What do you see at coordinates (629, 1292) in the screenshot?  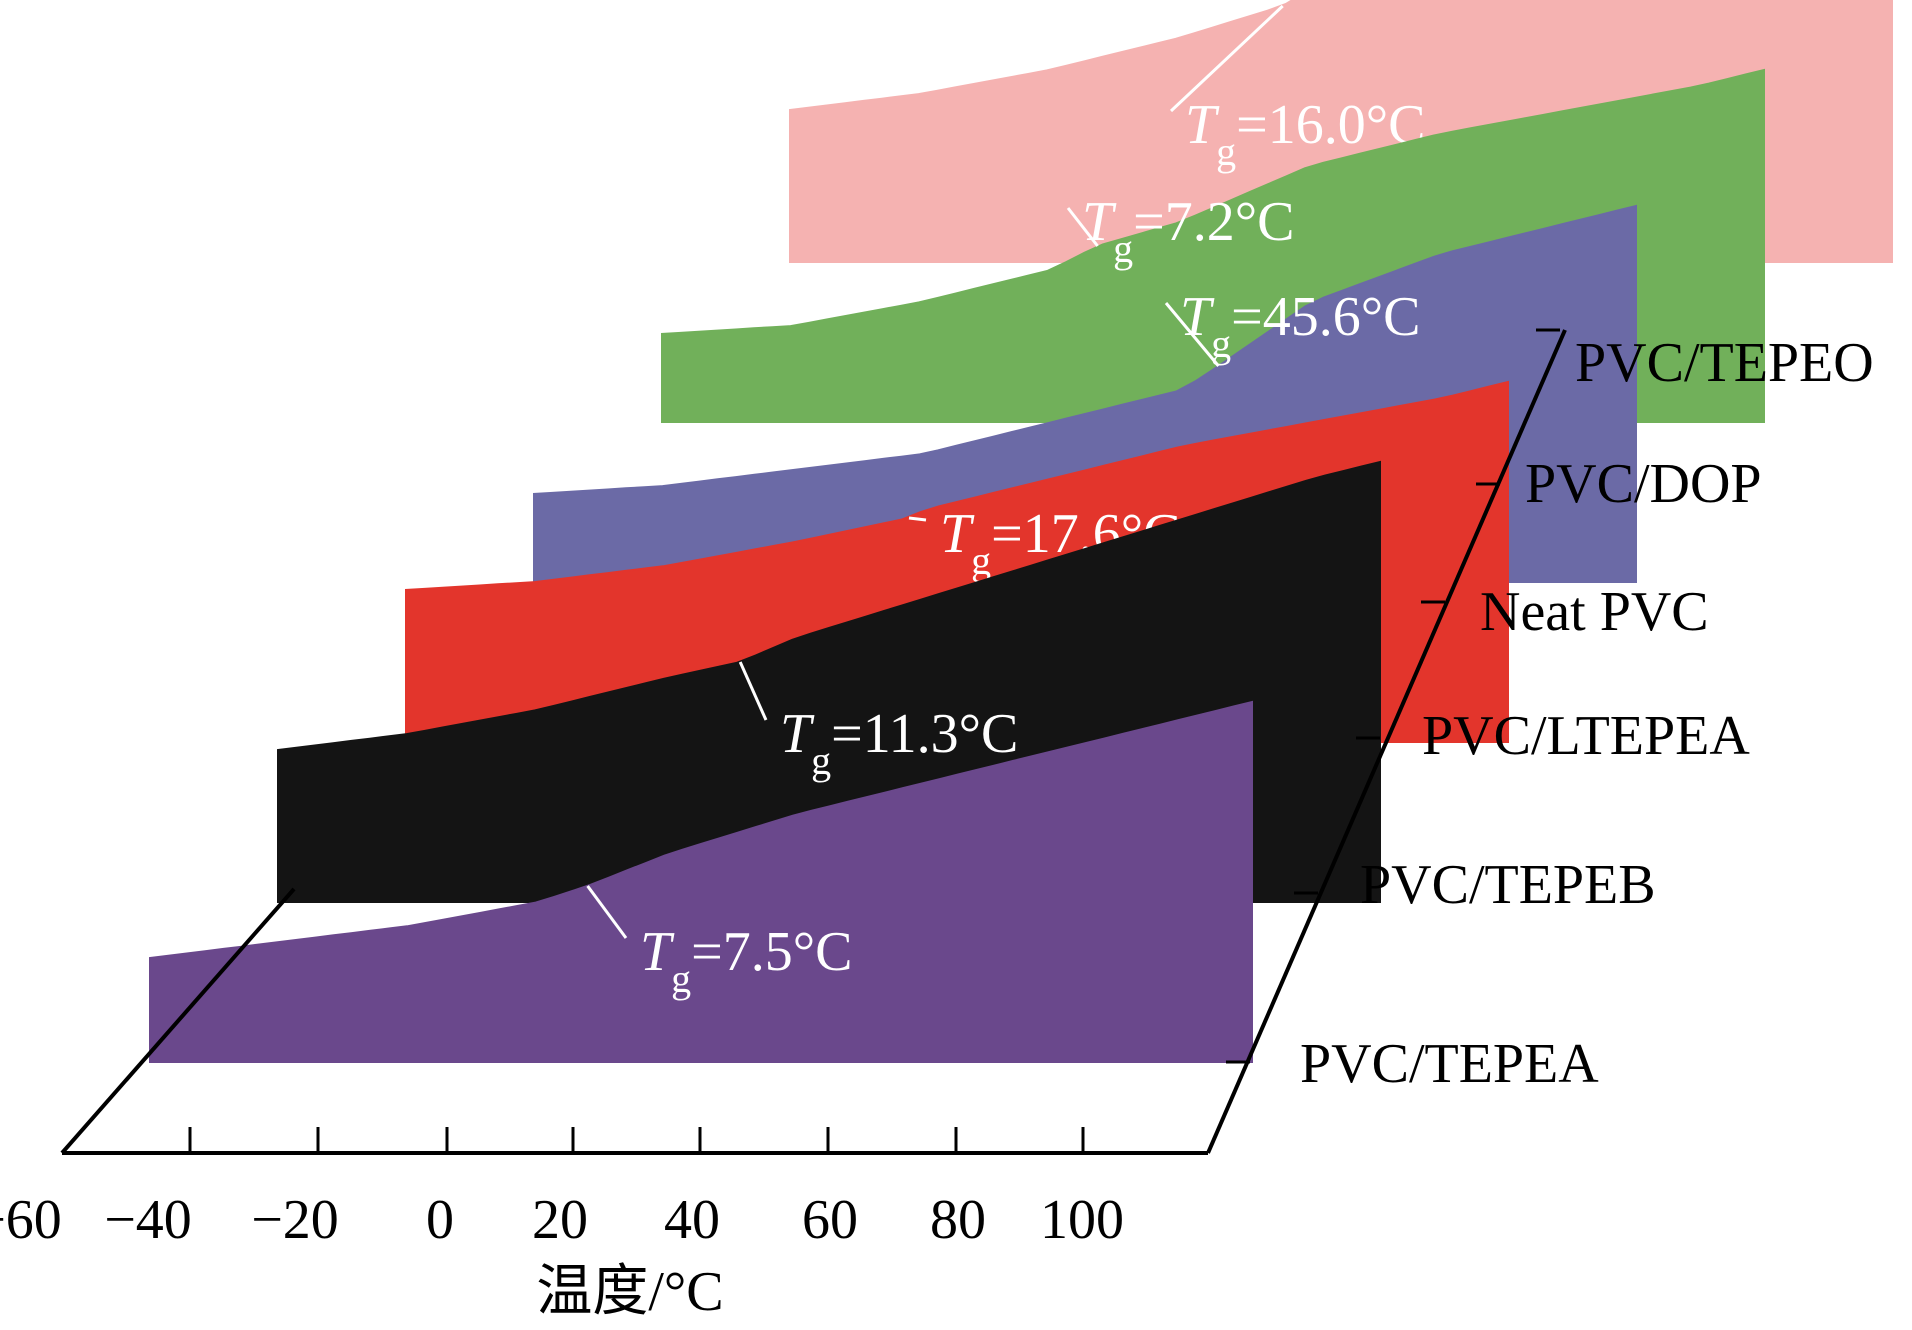 I see `x-axis-title: 温度/°C` at bounding box center [629, 1292].